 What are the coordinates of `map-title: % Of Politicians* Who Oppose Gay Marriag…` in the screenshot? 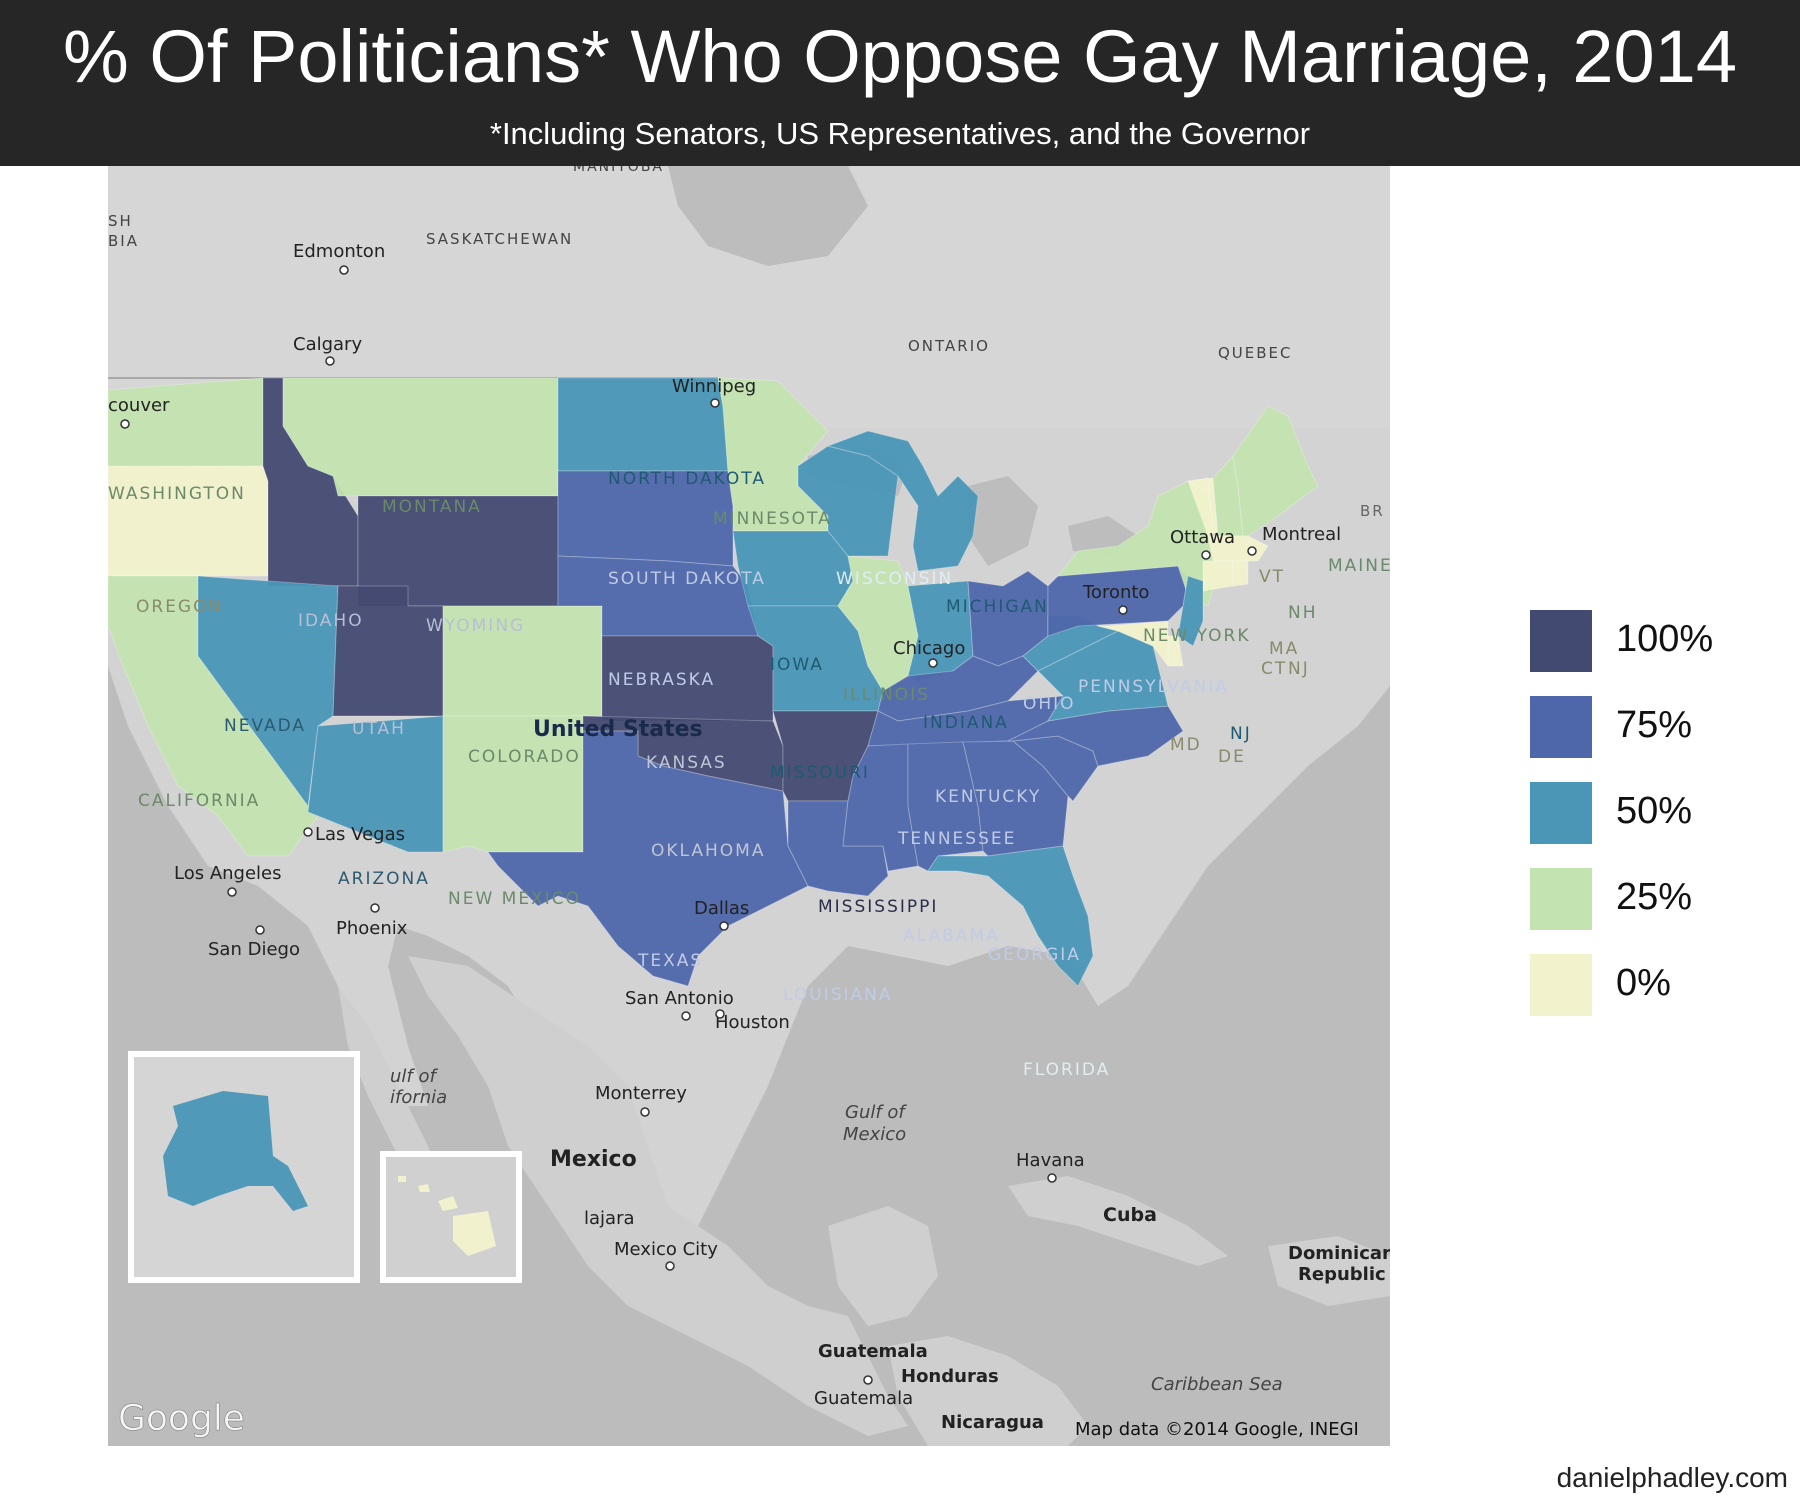 It's located at (900, 56).